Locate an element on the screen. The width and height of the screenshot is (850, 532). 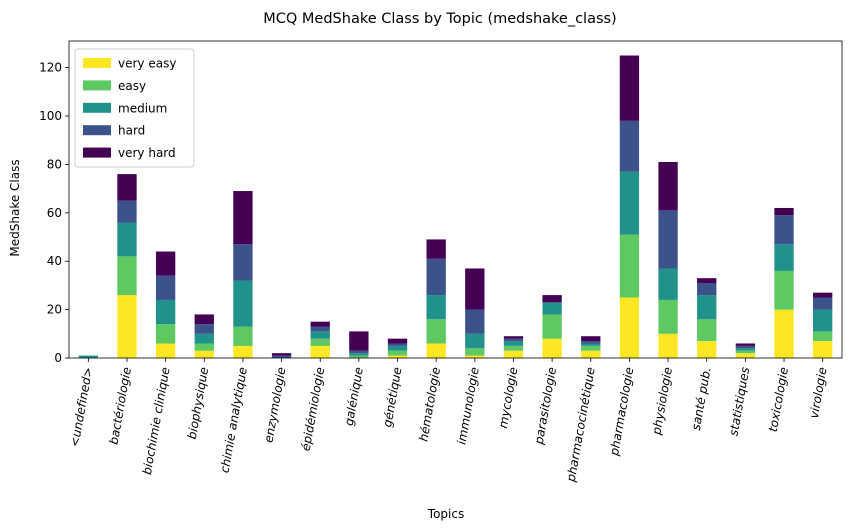
x-tick-label: mycologie is located at coordinates (508, 397).